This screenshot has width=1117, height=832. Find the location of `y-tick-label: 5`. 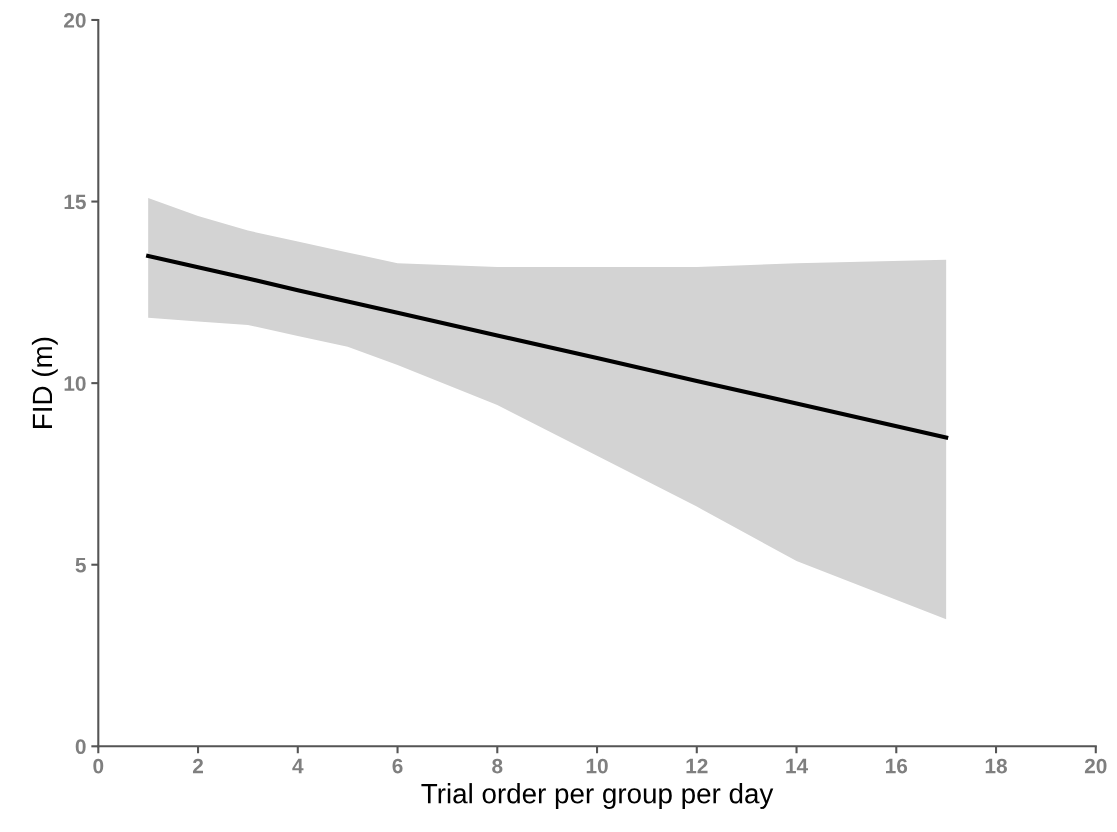

y-tick-label: 5 is located at coordinates (80, 565).